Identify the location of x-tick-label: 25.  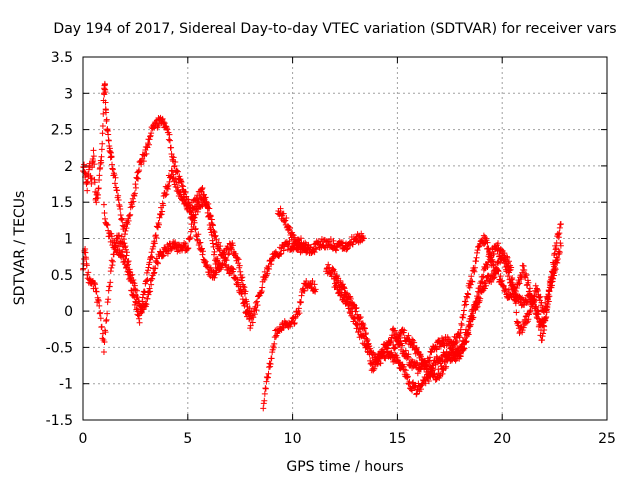
(607, 439).